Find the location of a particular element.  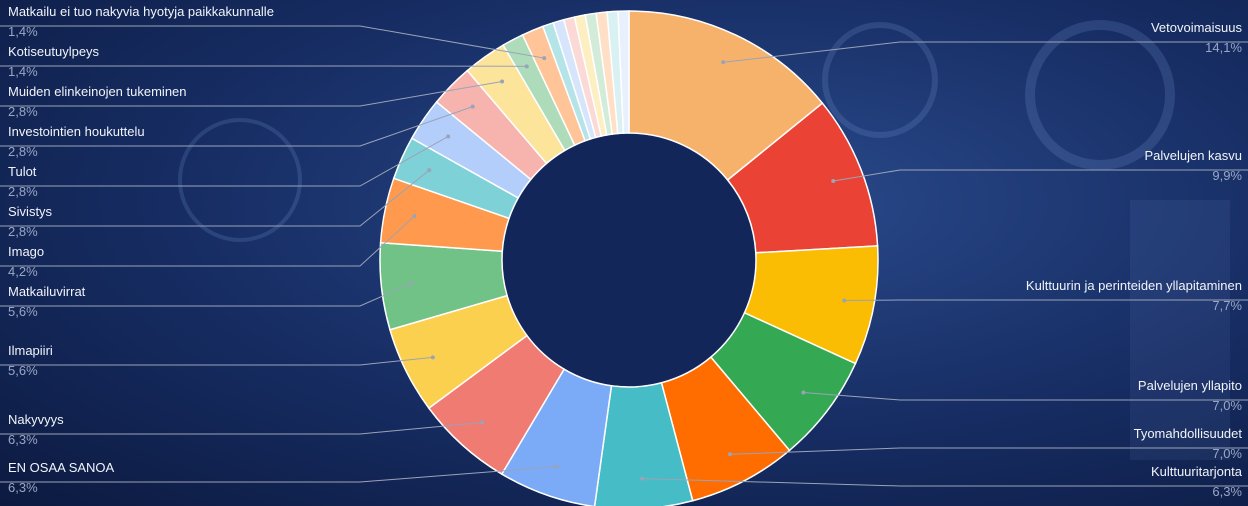

slice-label: Investointien houkuttelu is located at coordinates (76, 131).